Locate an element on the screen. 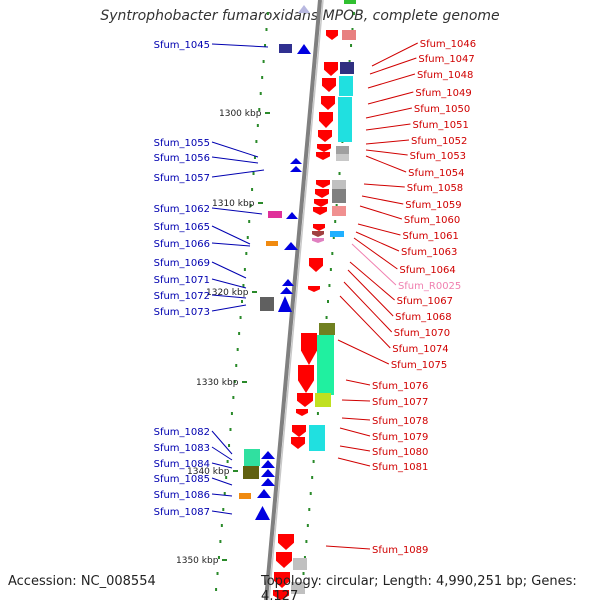  gene-label-Sfum_1047: Sfum_1047 is located at coordinates (446, 59).